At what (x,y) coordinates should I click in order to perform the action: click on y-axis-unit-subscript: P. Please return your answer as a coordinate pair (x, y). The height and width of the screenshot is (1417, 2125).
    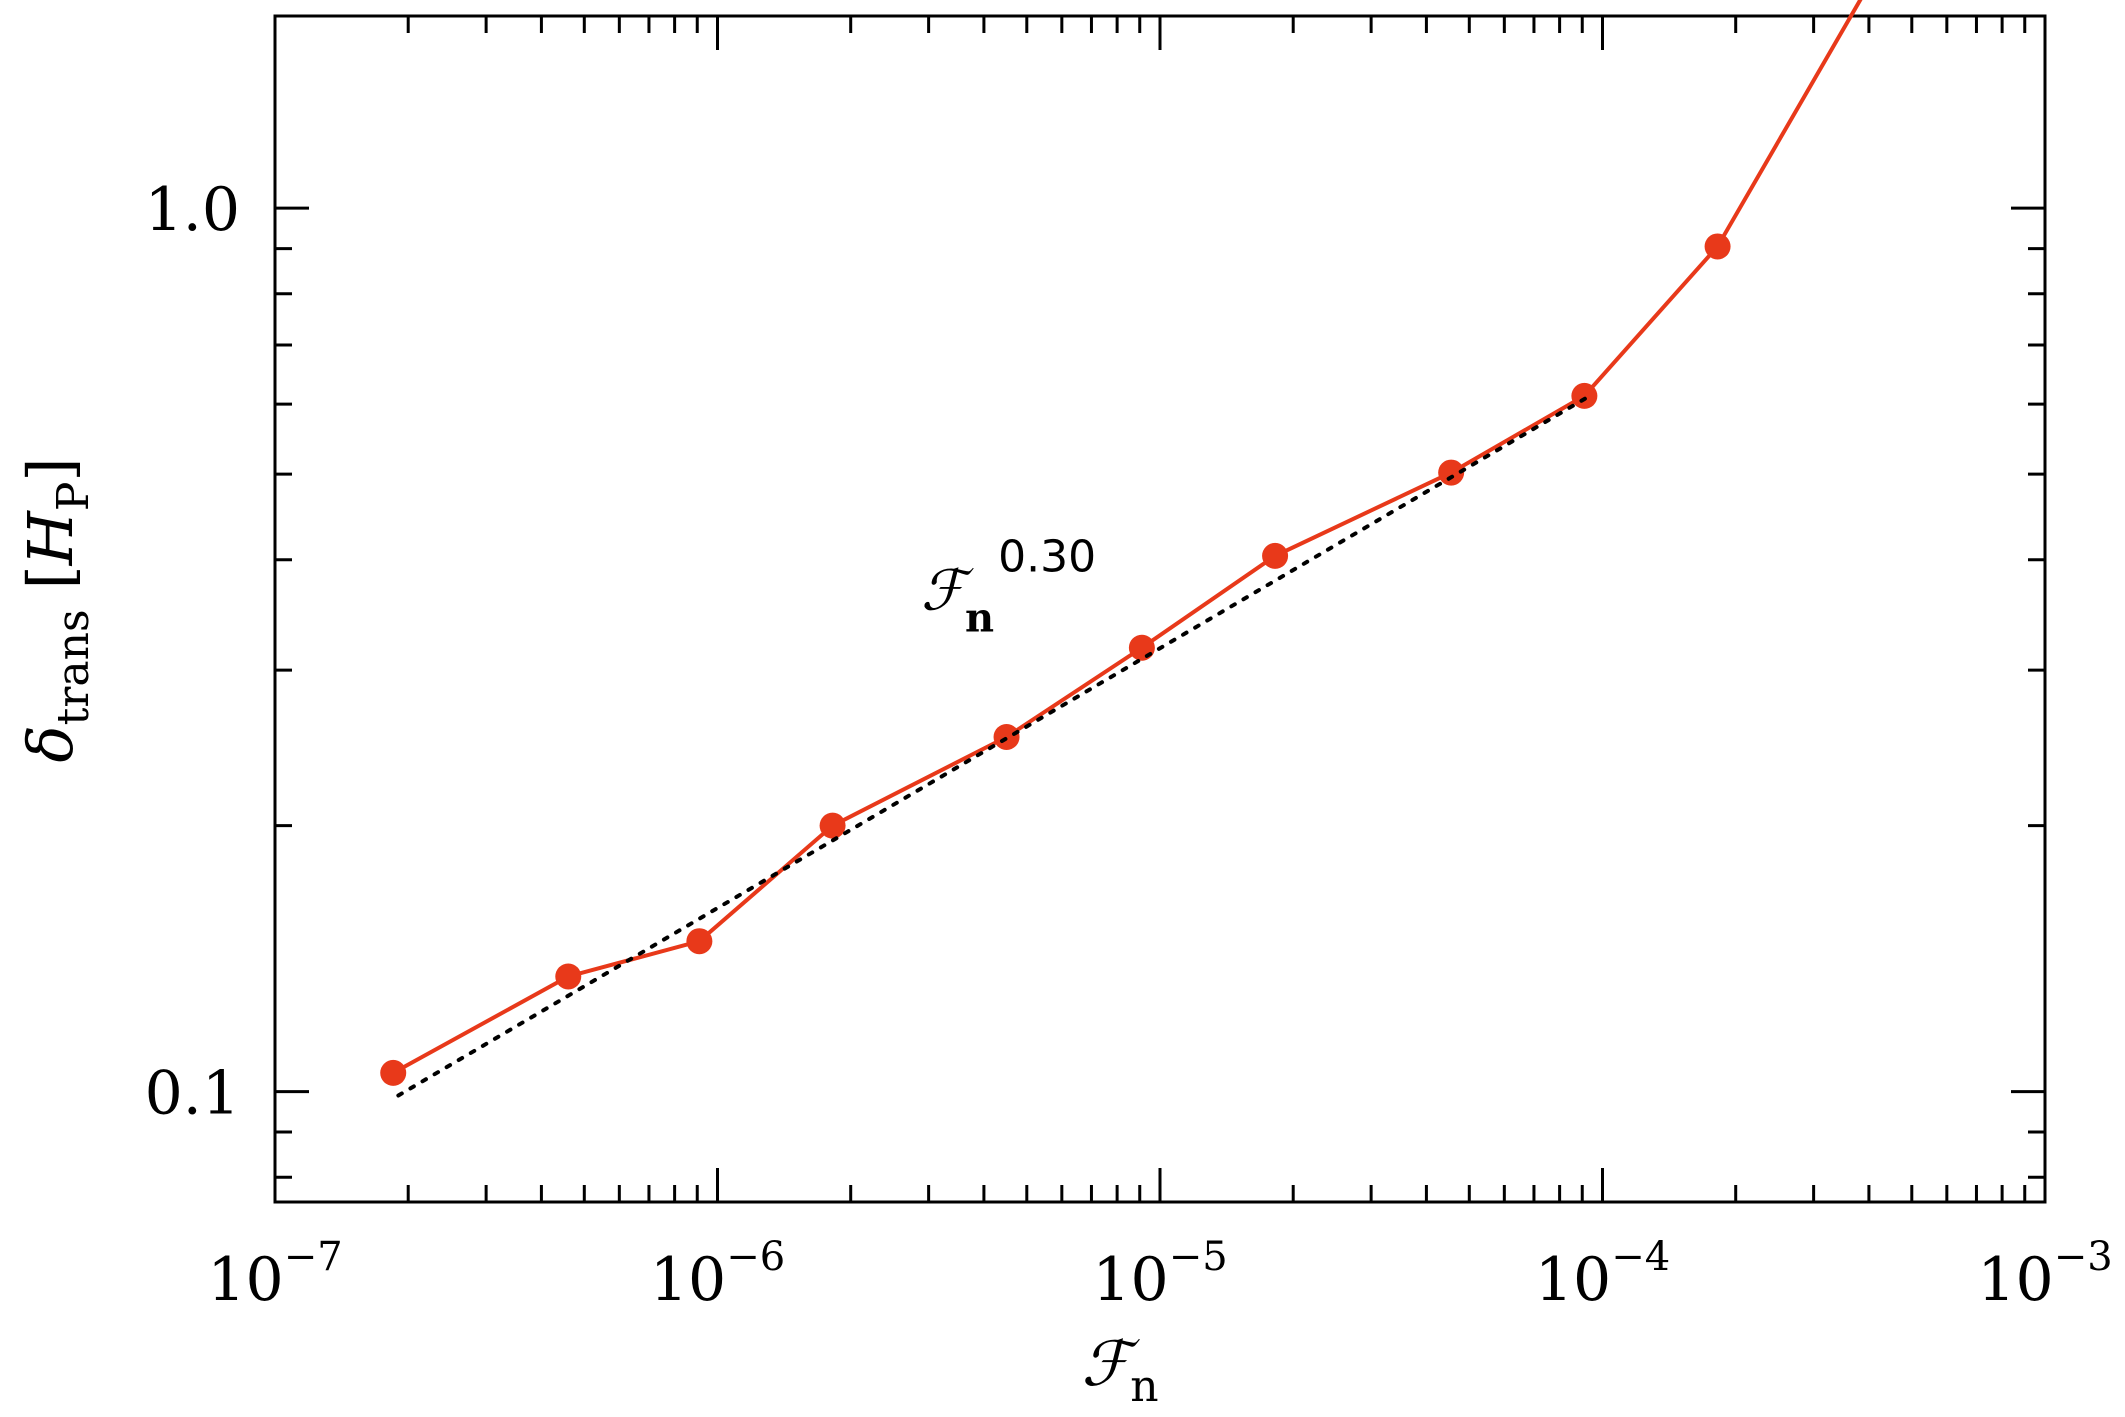
    Looking at the image, I should click on (73, 497).